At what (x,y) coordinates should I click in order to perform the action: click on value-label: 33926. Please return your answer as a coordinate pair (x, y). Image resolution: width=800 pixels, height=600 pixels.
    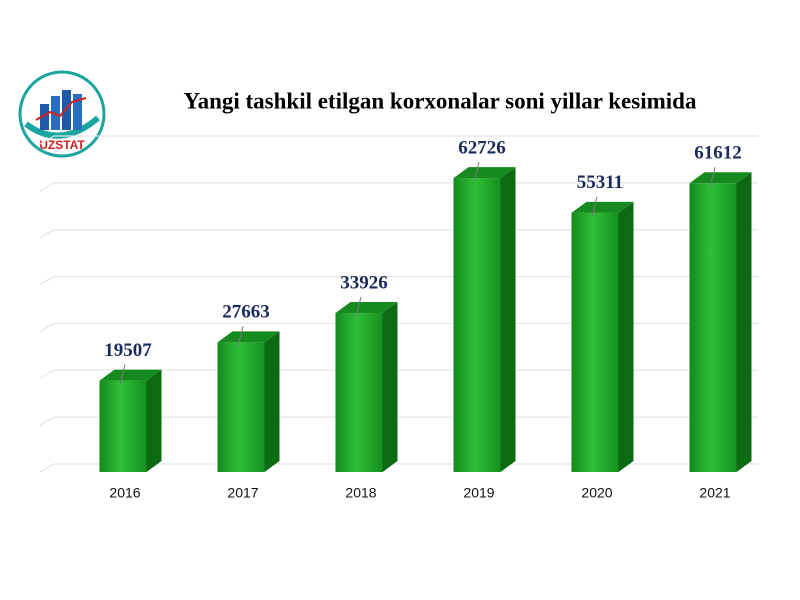
    Looking at the image, I should click on (364, 282).